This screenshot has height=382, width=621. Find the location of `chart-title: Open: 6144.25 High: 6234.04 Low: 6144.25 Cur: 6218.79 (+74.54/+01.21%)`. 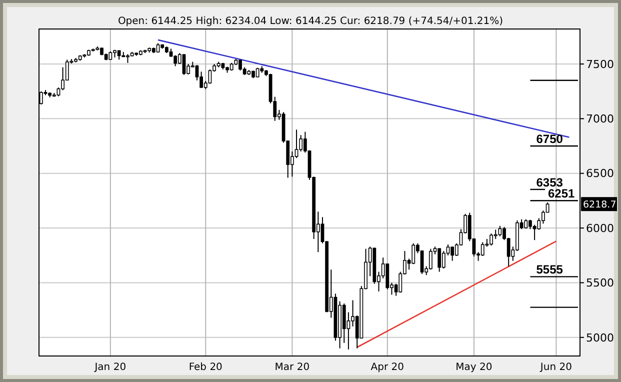

chart-title: Open: 6144.25 High: 6234.04 Low: 6144.25 Cur: 6218.79 (+74.54/+01.21%) is located at coordinates (311, 21).